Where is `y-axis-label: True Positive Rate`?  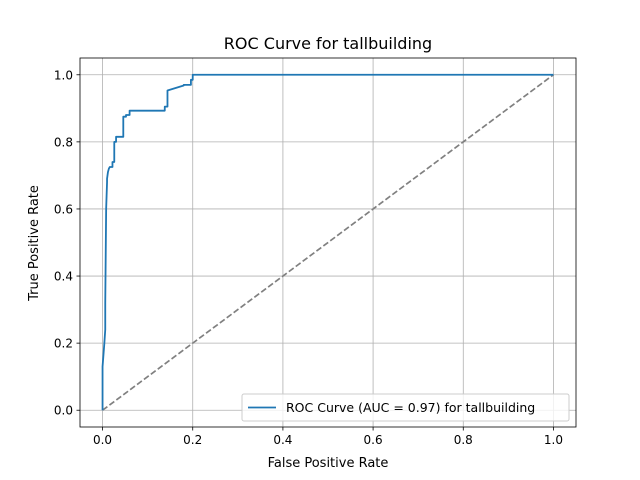 y-axis-label: True Positive Rate is located at coordinates (34, 243).